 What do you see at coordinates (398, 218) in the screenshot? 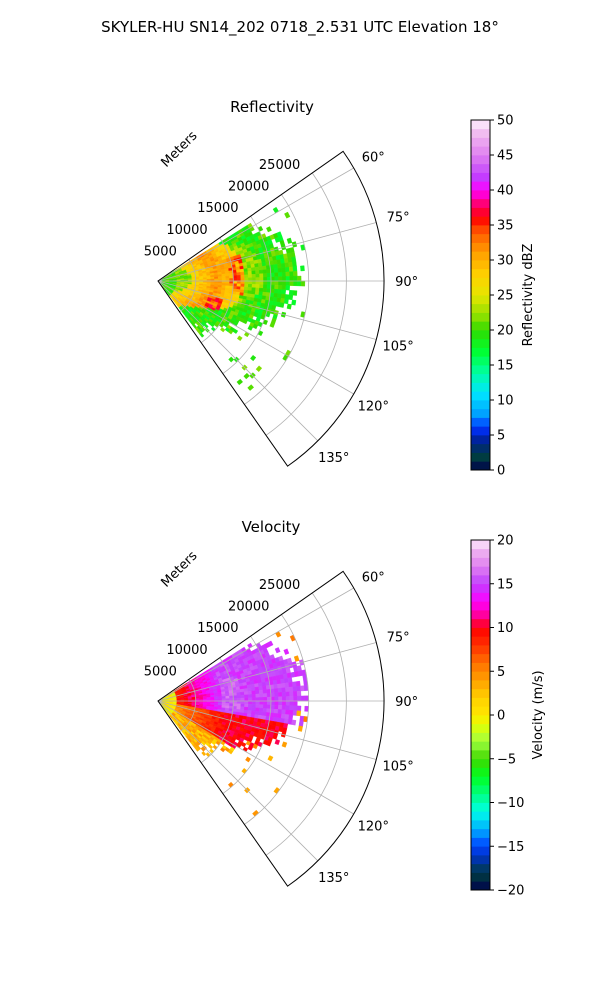
I see `azimuth-tick-label: 75°` at bounding box center [398, 218].